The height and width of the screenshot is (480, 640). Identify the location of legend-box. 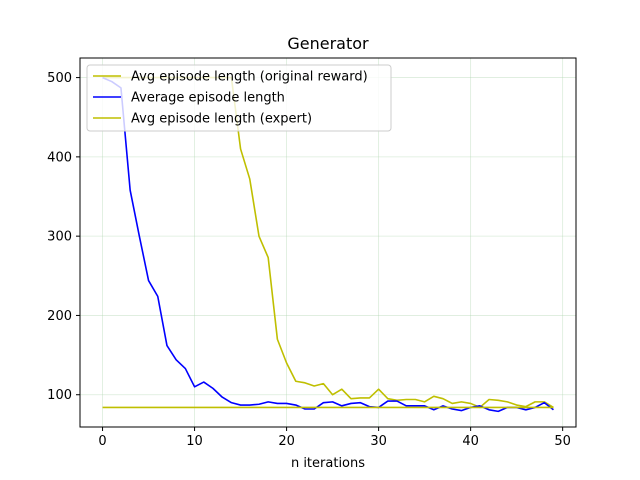
(239, 98).